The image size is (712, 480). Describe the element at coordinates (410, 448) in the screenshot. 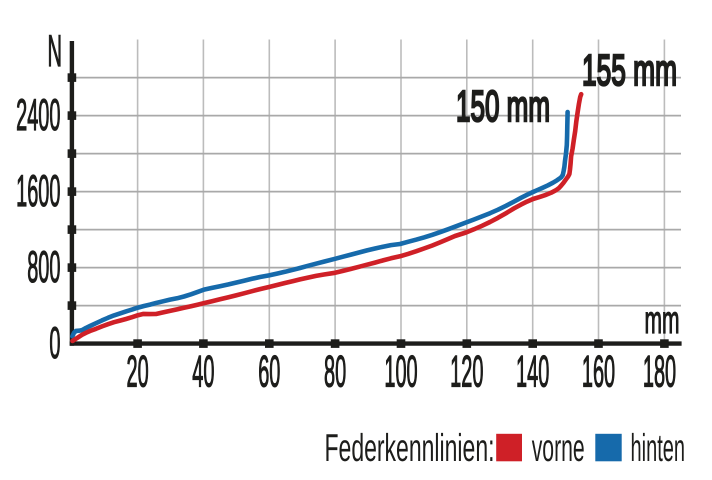

I see `svg-text: Federkennlinien:` at that location.